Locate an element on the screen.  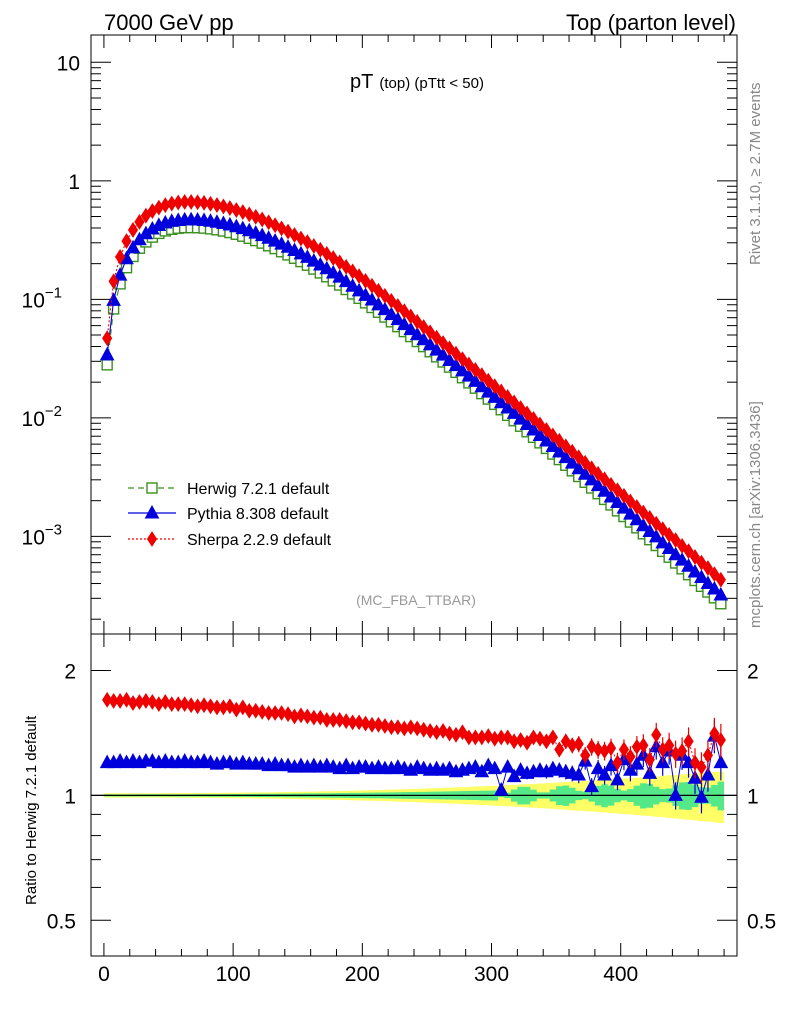
tick-exponent: −1 is located at coordinates (53, 292).